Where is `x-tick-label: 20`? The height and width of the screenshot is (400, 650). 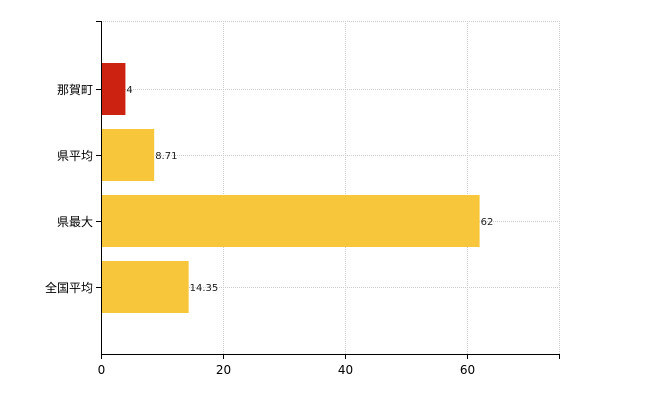
x-tick-label: 20 is located at coordinates (223, 370).